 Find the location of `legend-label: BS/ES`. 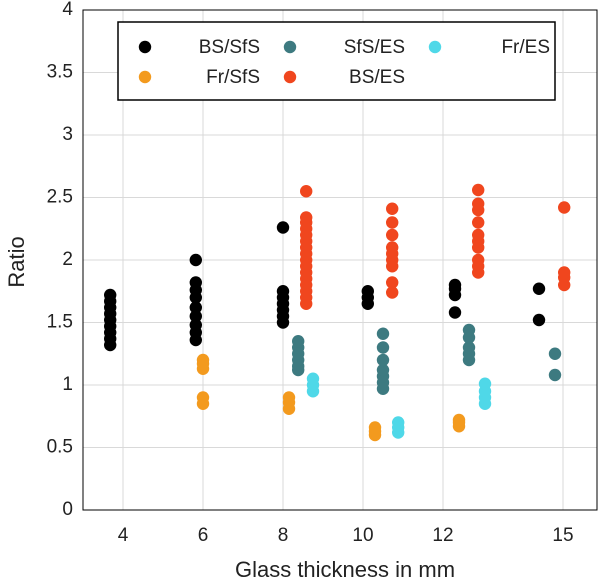

legend-label: BS/ES is located at coordinates (377, 77).